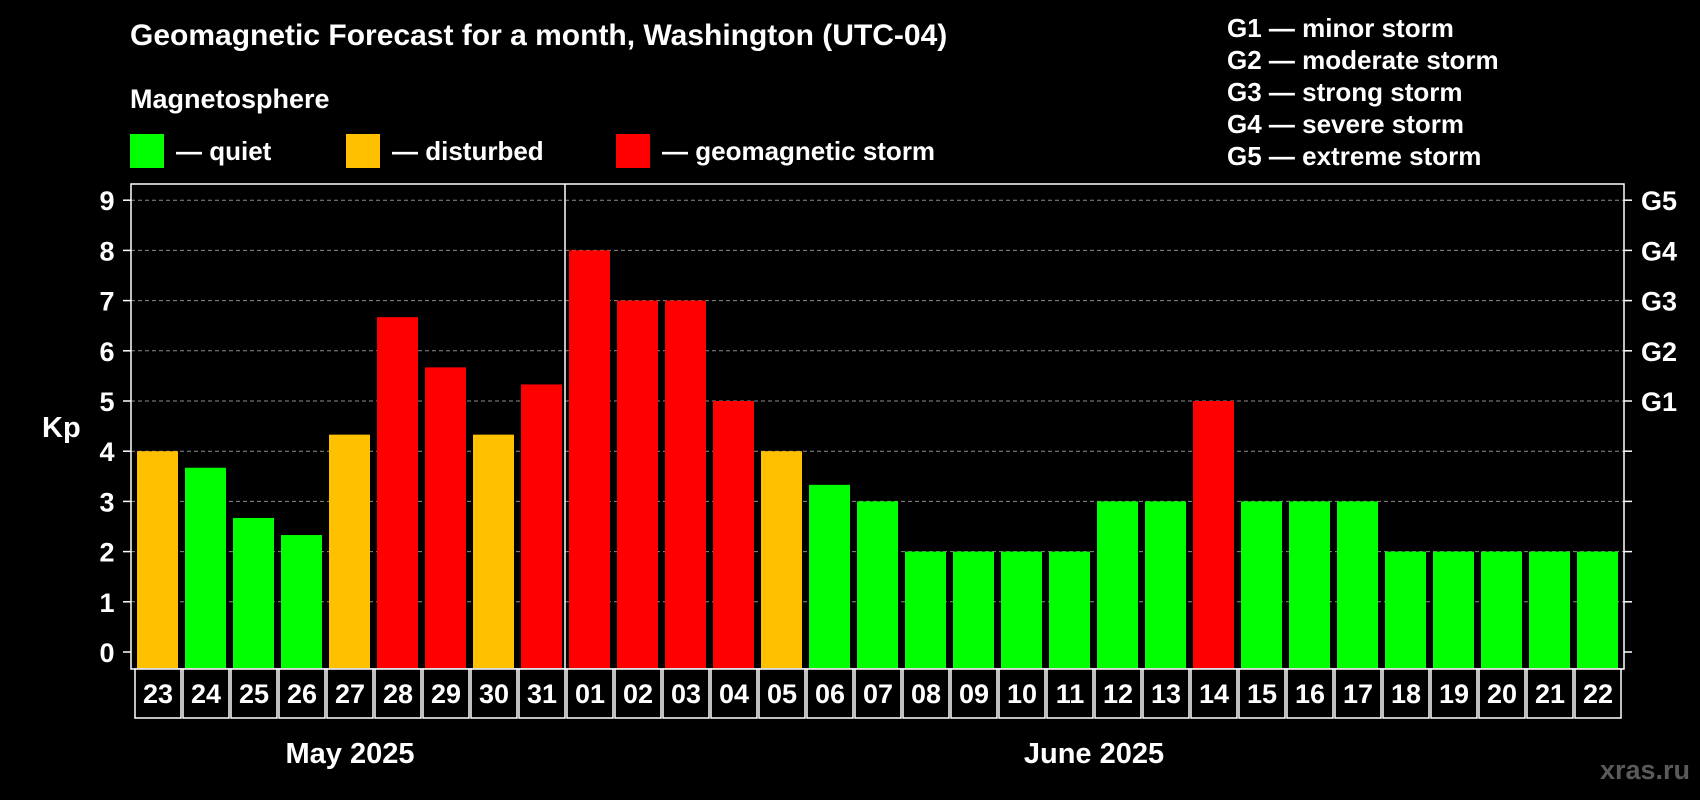 Image resolution: width=1700 pixels, height=800 pixels. What do you see at coordinates (1659, 302) in the screenshot?
I see `right-axis-label-g3: G3` at bounding box center [1659, 302].